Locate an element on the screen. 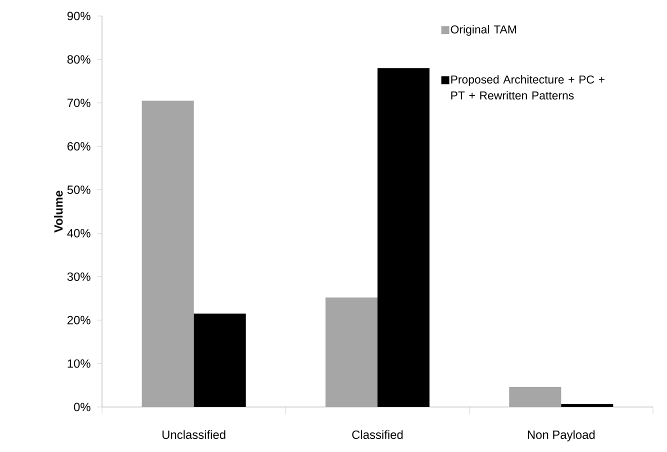 The height and width of the screenshot is (452, 667). legend-label: Original TAM is located at coordinates (483, 30).